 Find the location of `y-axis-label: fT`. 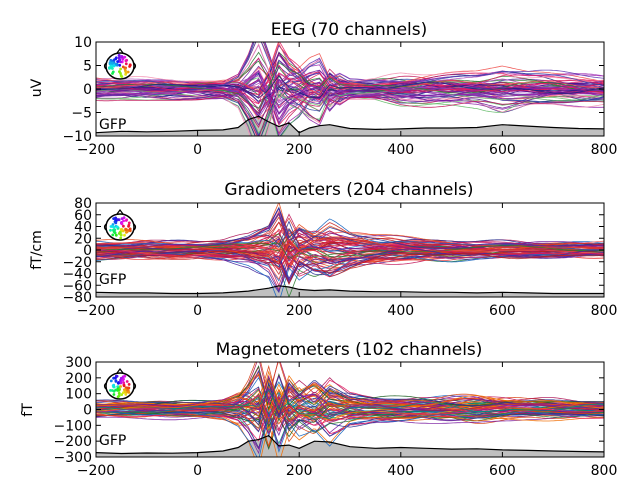

y-axis-label: fT is located at coordinates (28, 410).